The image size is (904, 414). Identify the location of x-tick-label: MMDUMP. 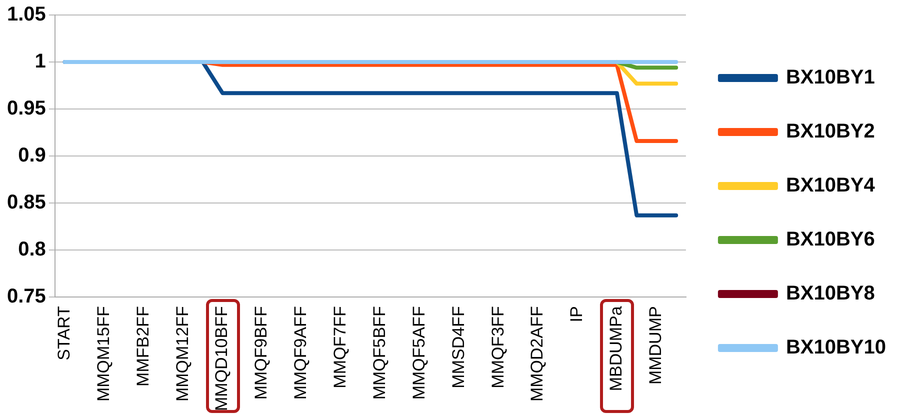
(656, 345).